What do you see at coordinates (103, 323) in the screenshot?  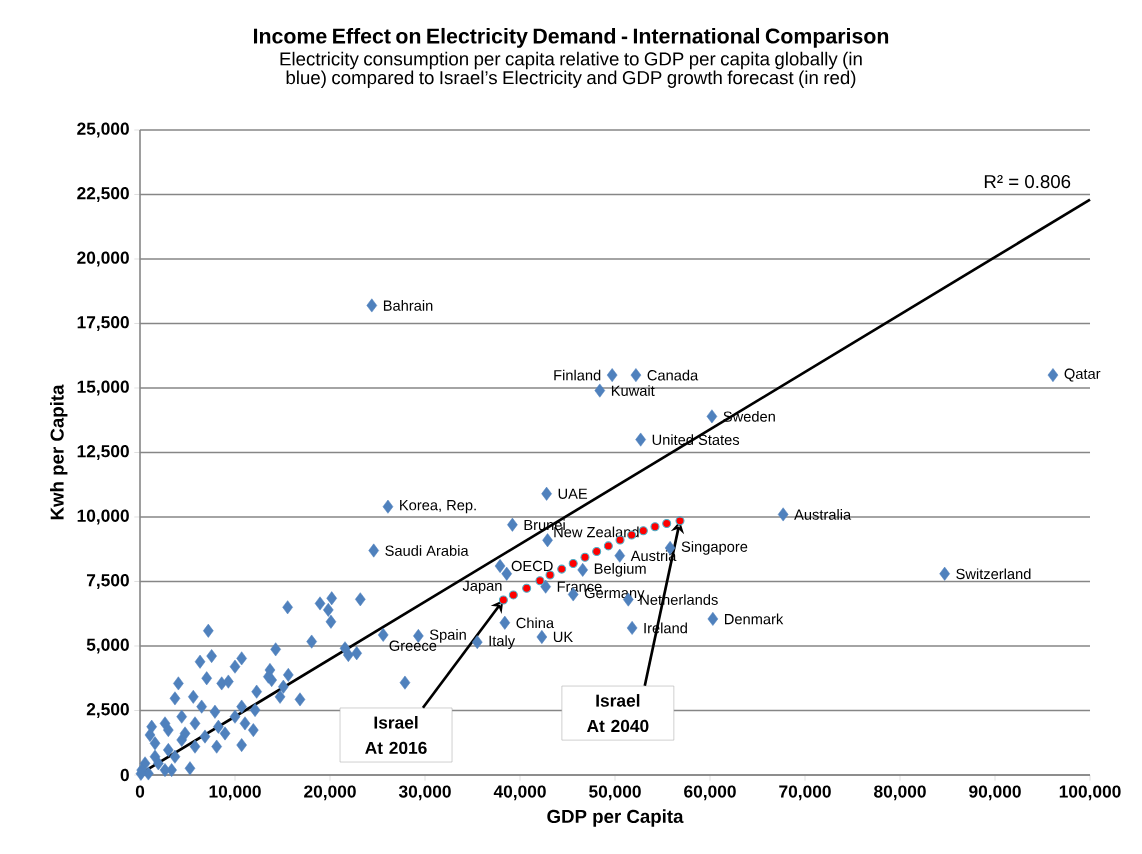 I see `y-tick-label: 17,500` at bounding box center [103, 323].